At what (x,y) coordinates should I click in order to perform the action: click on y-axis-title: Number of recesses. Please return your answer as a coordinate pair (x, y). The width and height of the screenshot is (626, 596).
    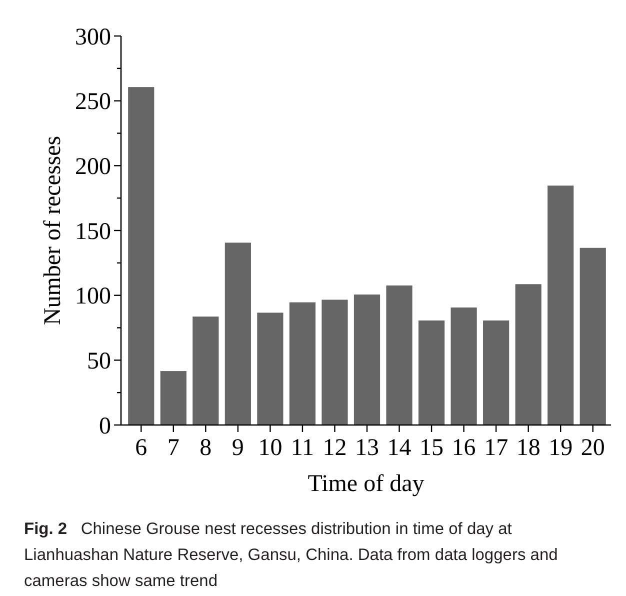
    Looking at the image, I should click on (53, 231).